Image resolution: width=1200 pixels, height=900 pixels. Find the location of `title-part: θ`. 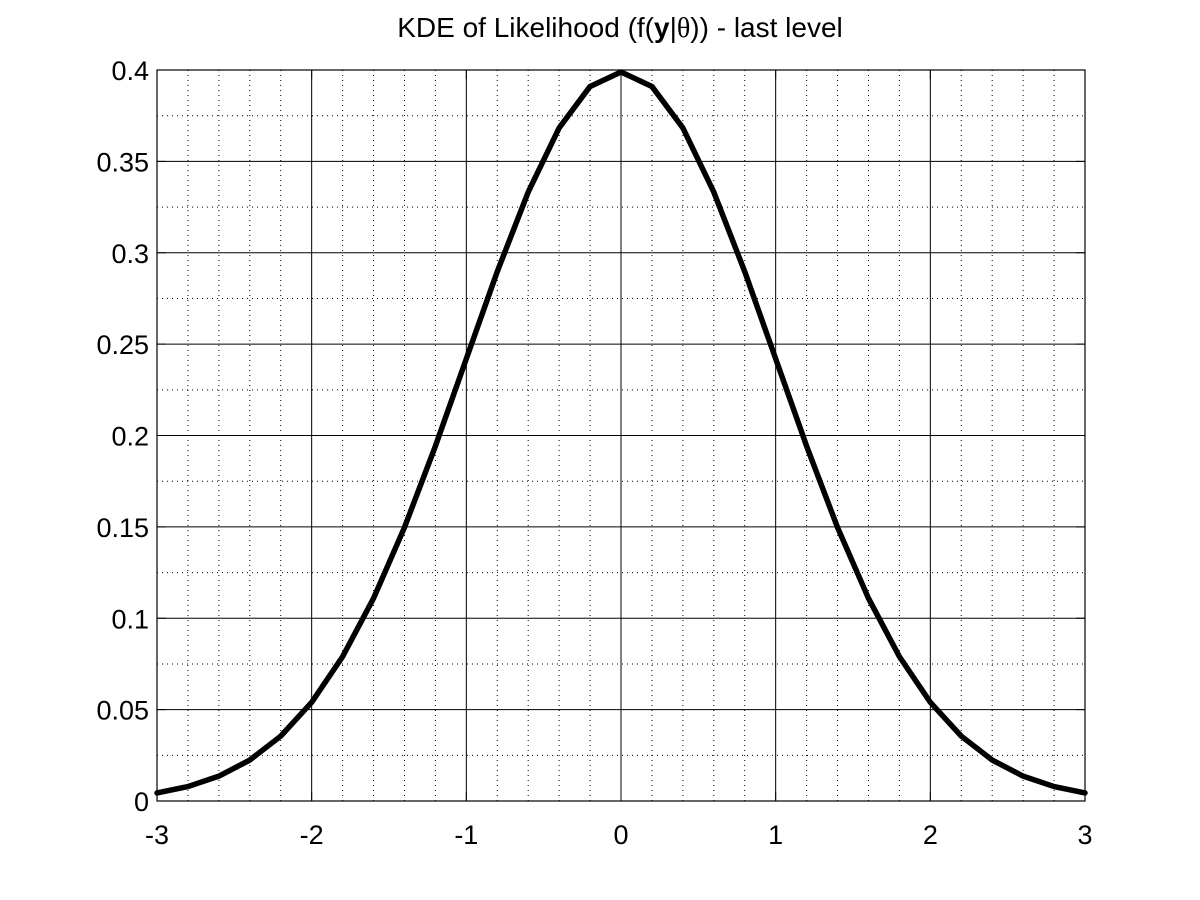

title-part: θ is located at coordinates (683, 28).